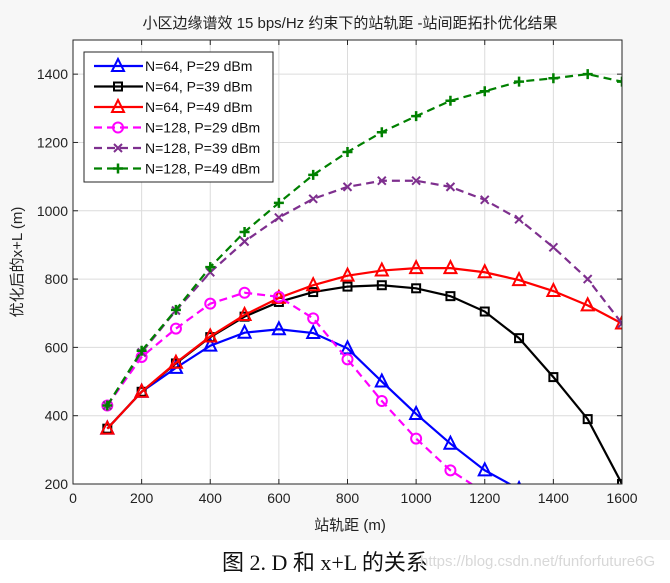 The height and width of the screenshot is (583, 670). Describe the element at coordinates (57, 416) in the screenshot. I see `y-tick-label: 400` at that location.